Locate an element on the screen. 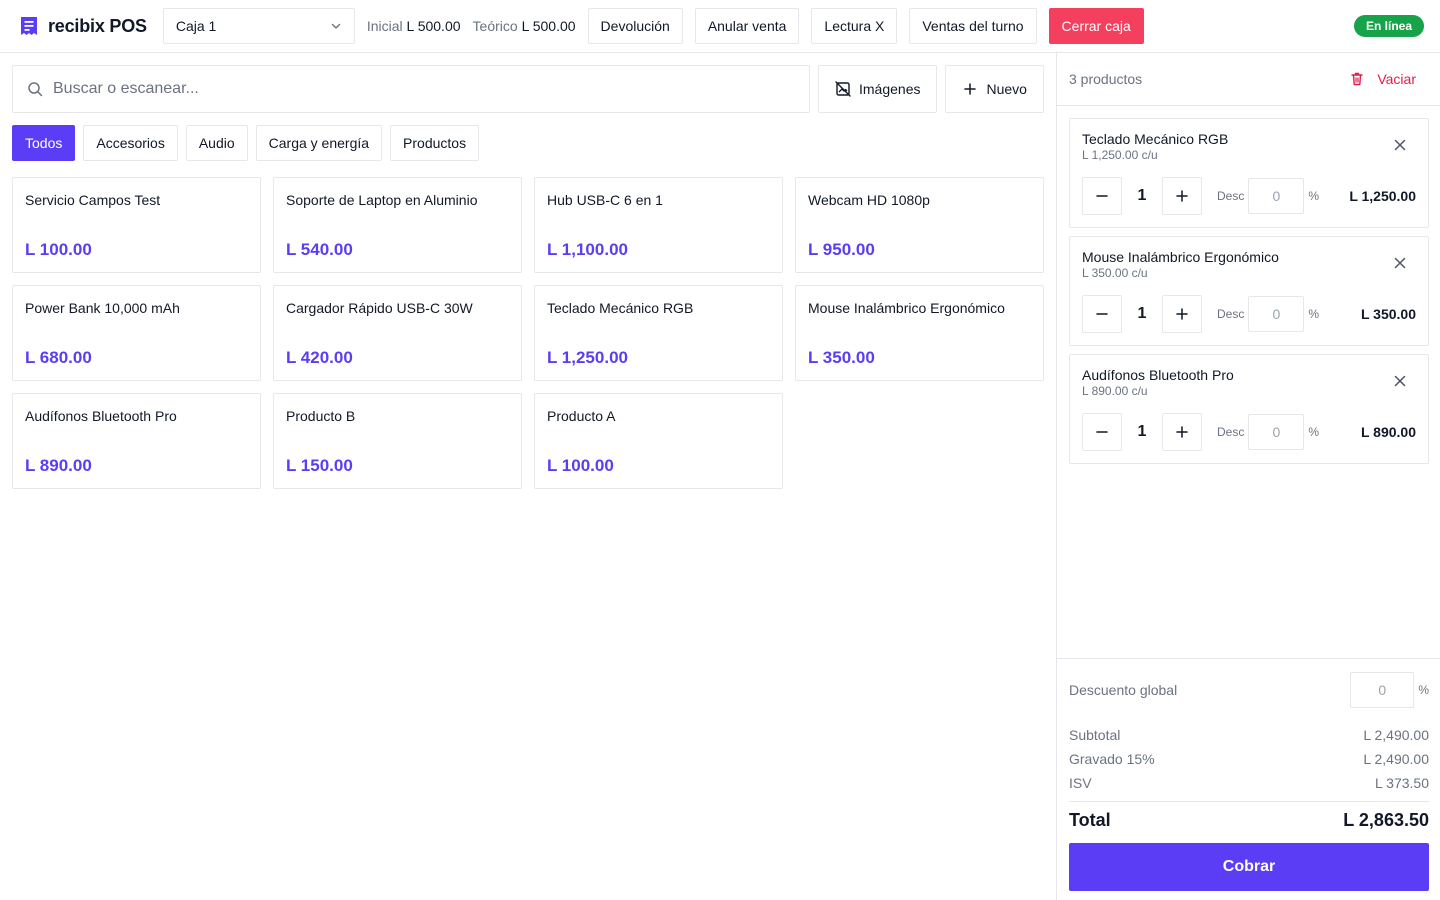  product-card: Audífonos Bluetooth Pro L 890.00 is located at coordinates (136, 441).